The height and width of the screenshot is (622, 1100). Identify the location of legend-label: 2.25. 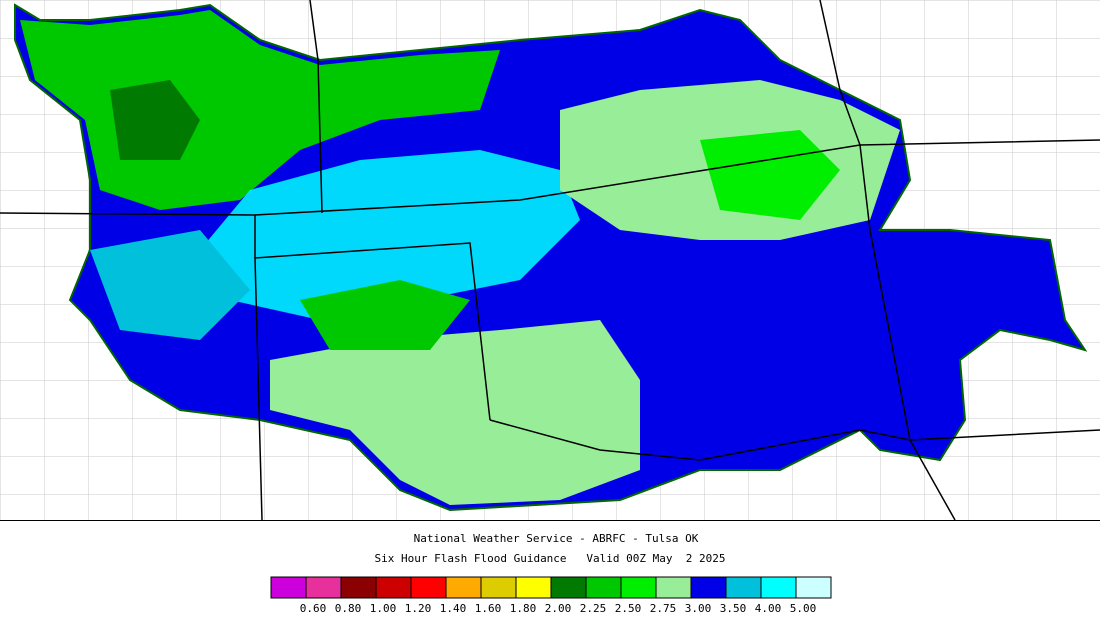
(593, 608).